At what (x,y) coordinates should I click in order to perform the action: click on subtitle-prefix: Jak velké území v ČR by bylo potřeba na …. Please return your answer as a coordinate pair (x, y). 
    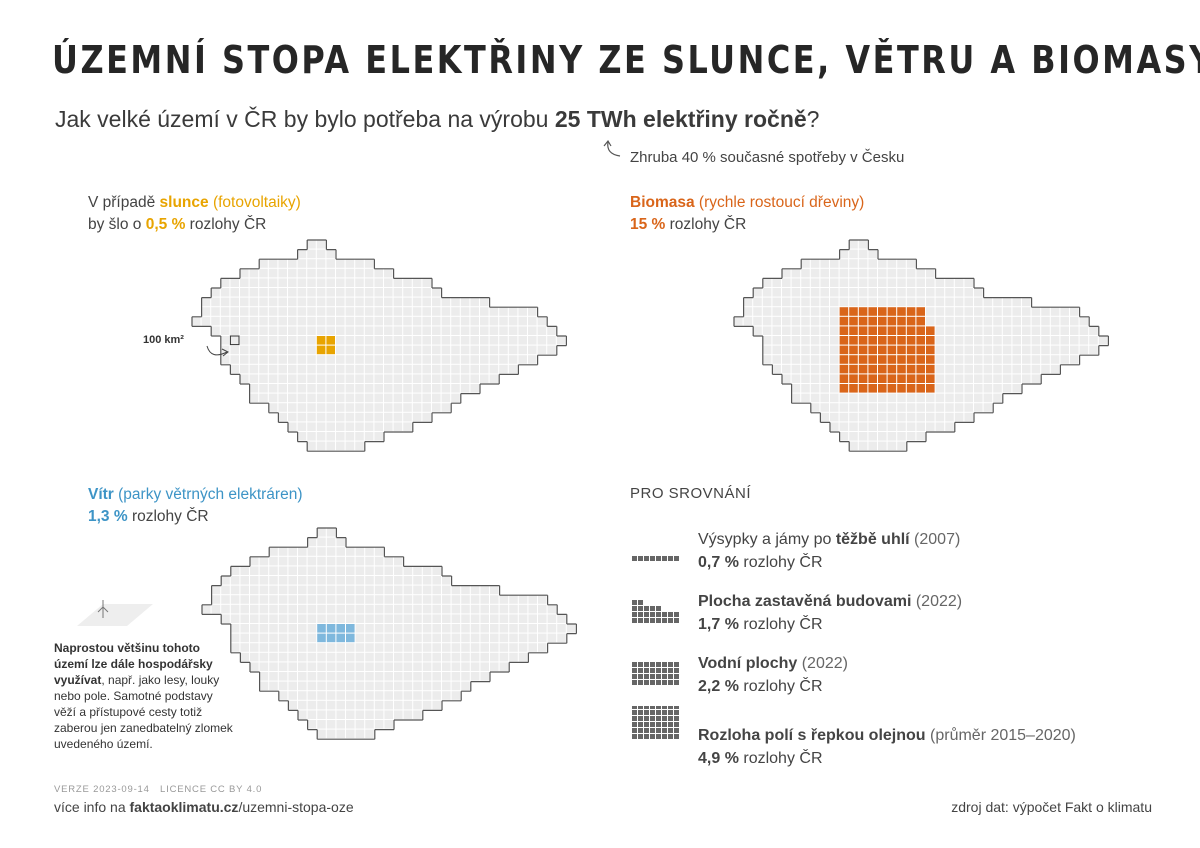
    Looking at the image, I should click on (305, 119).